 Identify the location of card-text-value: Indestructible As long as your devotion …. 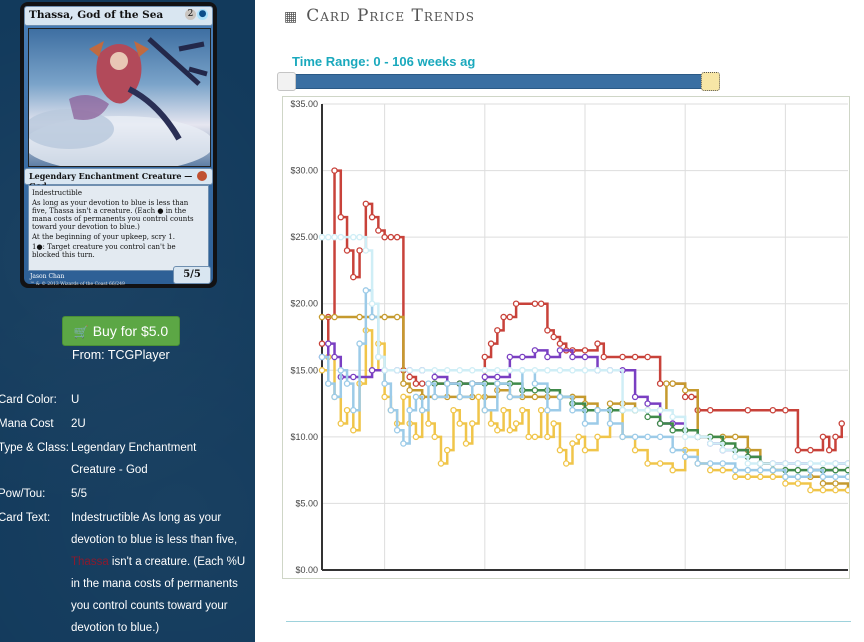
(161, 573).